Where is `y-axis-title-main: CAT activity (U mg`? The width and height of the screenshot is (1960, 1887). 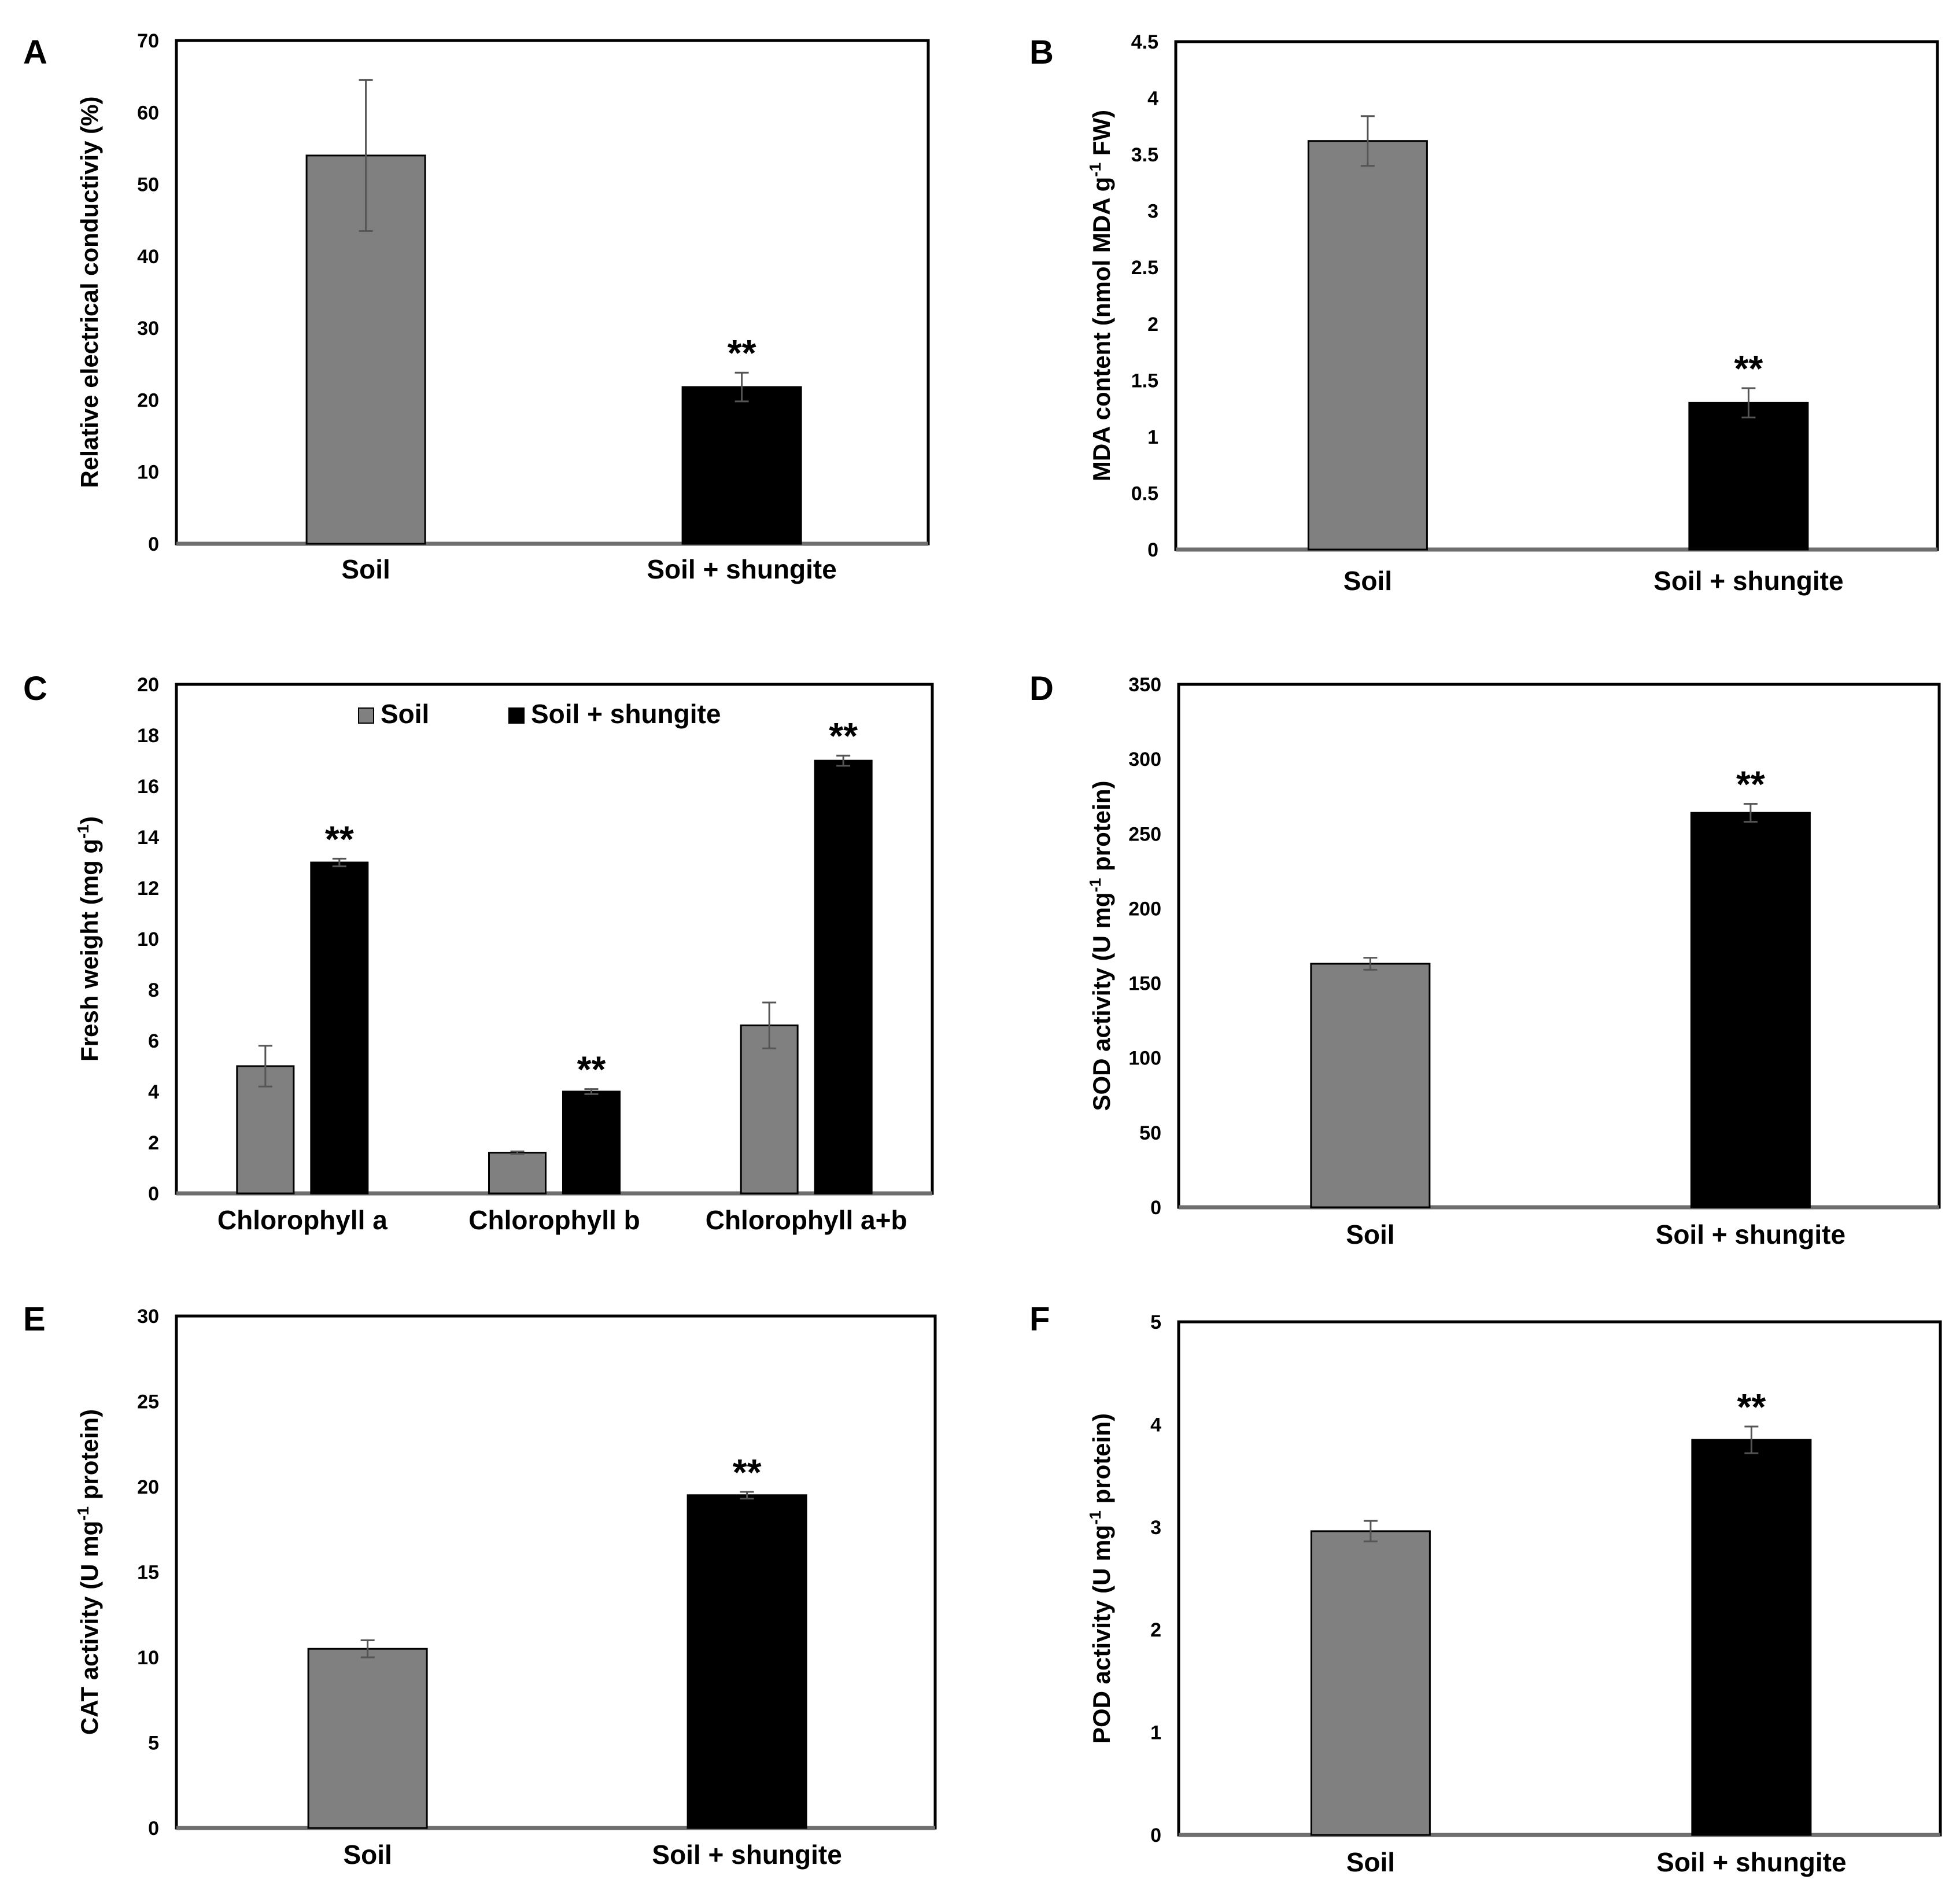 y-axis-title-main: CAT activity (U mg is located at coordinates (89, 1628).